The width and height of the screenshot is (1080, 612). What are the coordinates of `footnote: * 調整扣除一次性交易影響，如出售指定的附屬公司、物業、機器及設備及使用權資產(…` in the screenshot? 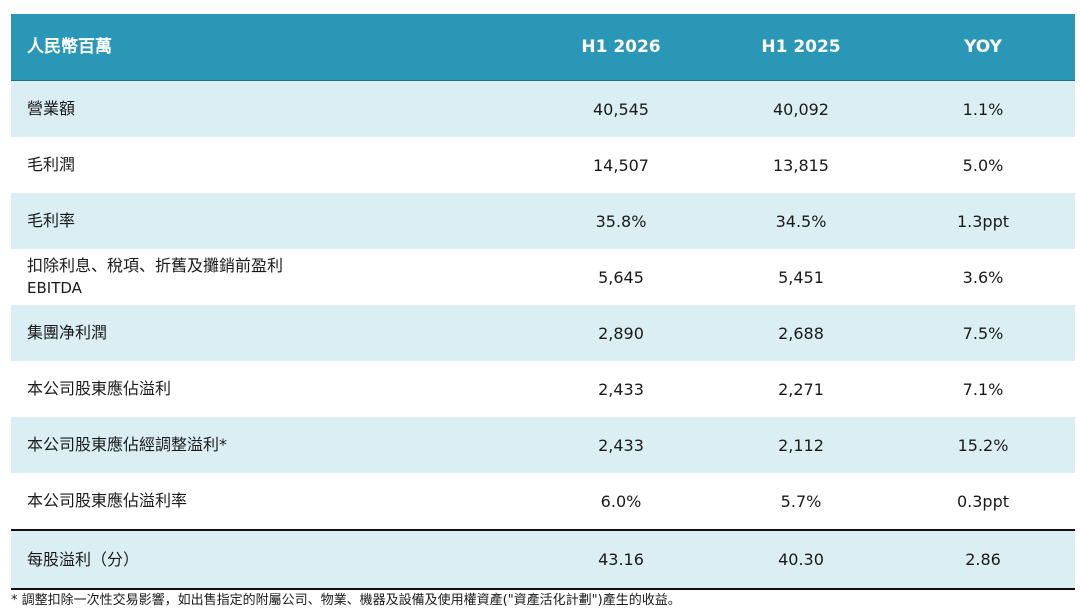 It's located at (346, 600).